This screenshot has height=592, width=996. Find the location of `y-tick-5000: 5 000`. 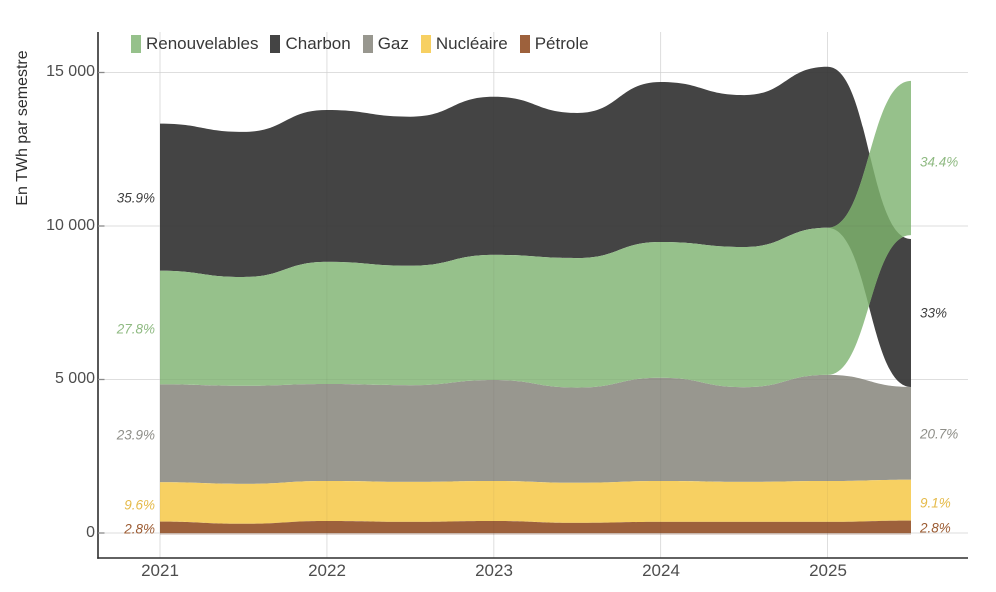

y-tick-5000: 5 000 is located at coordinates (74, 378).